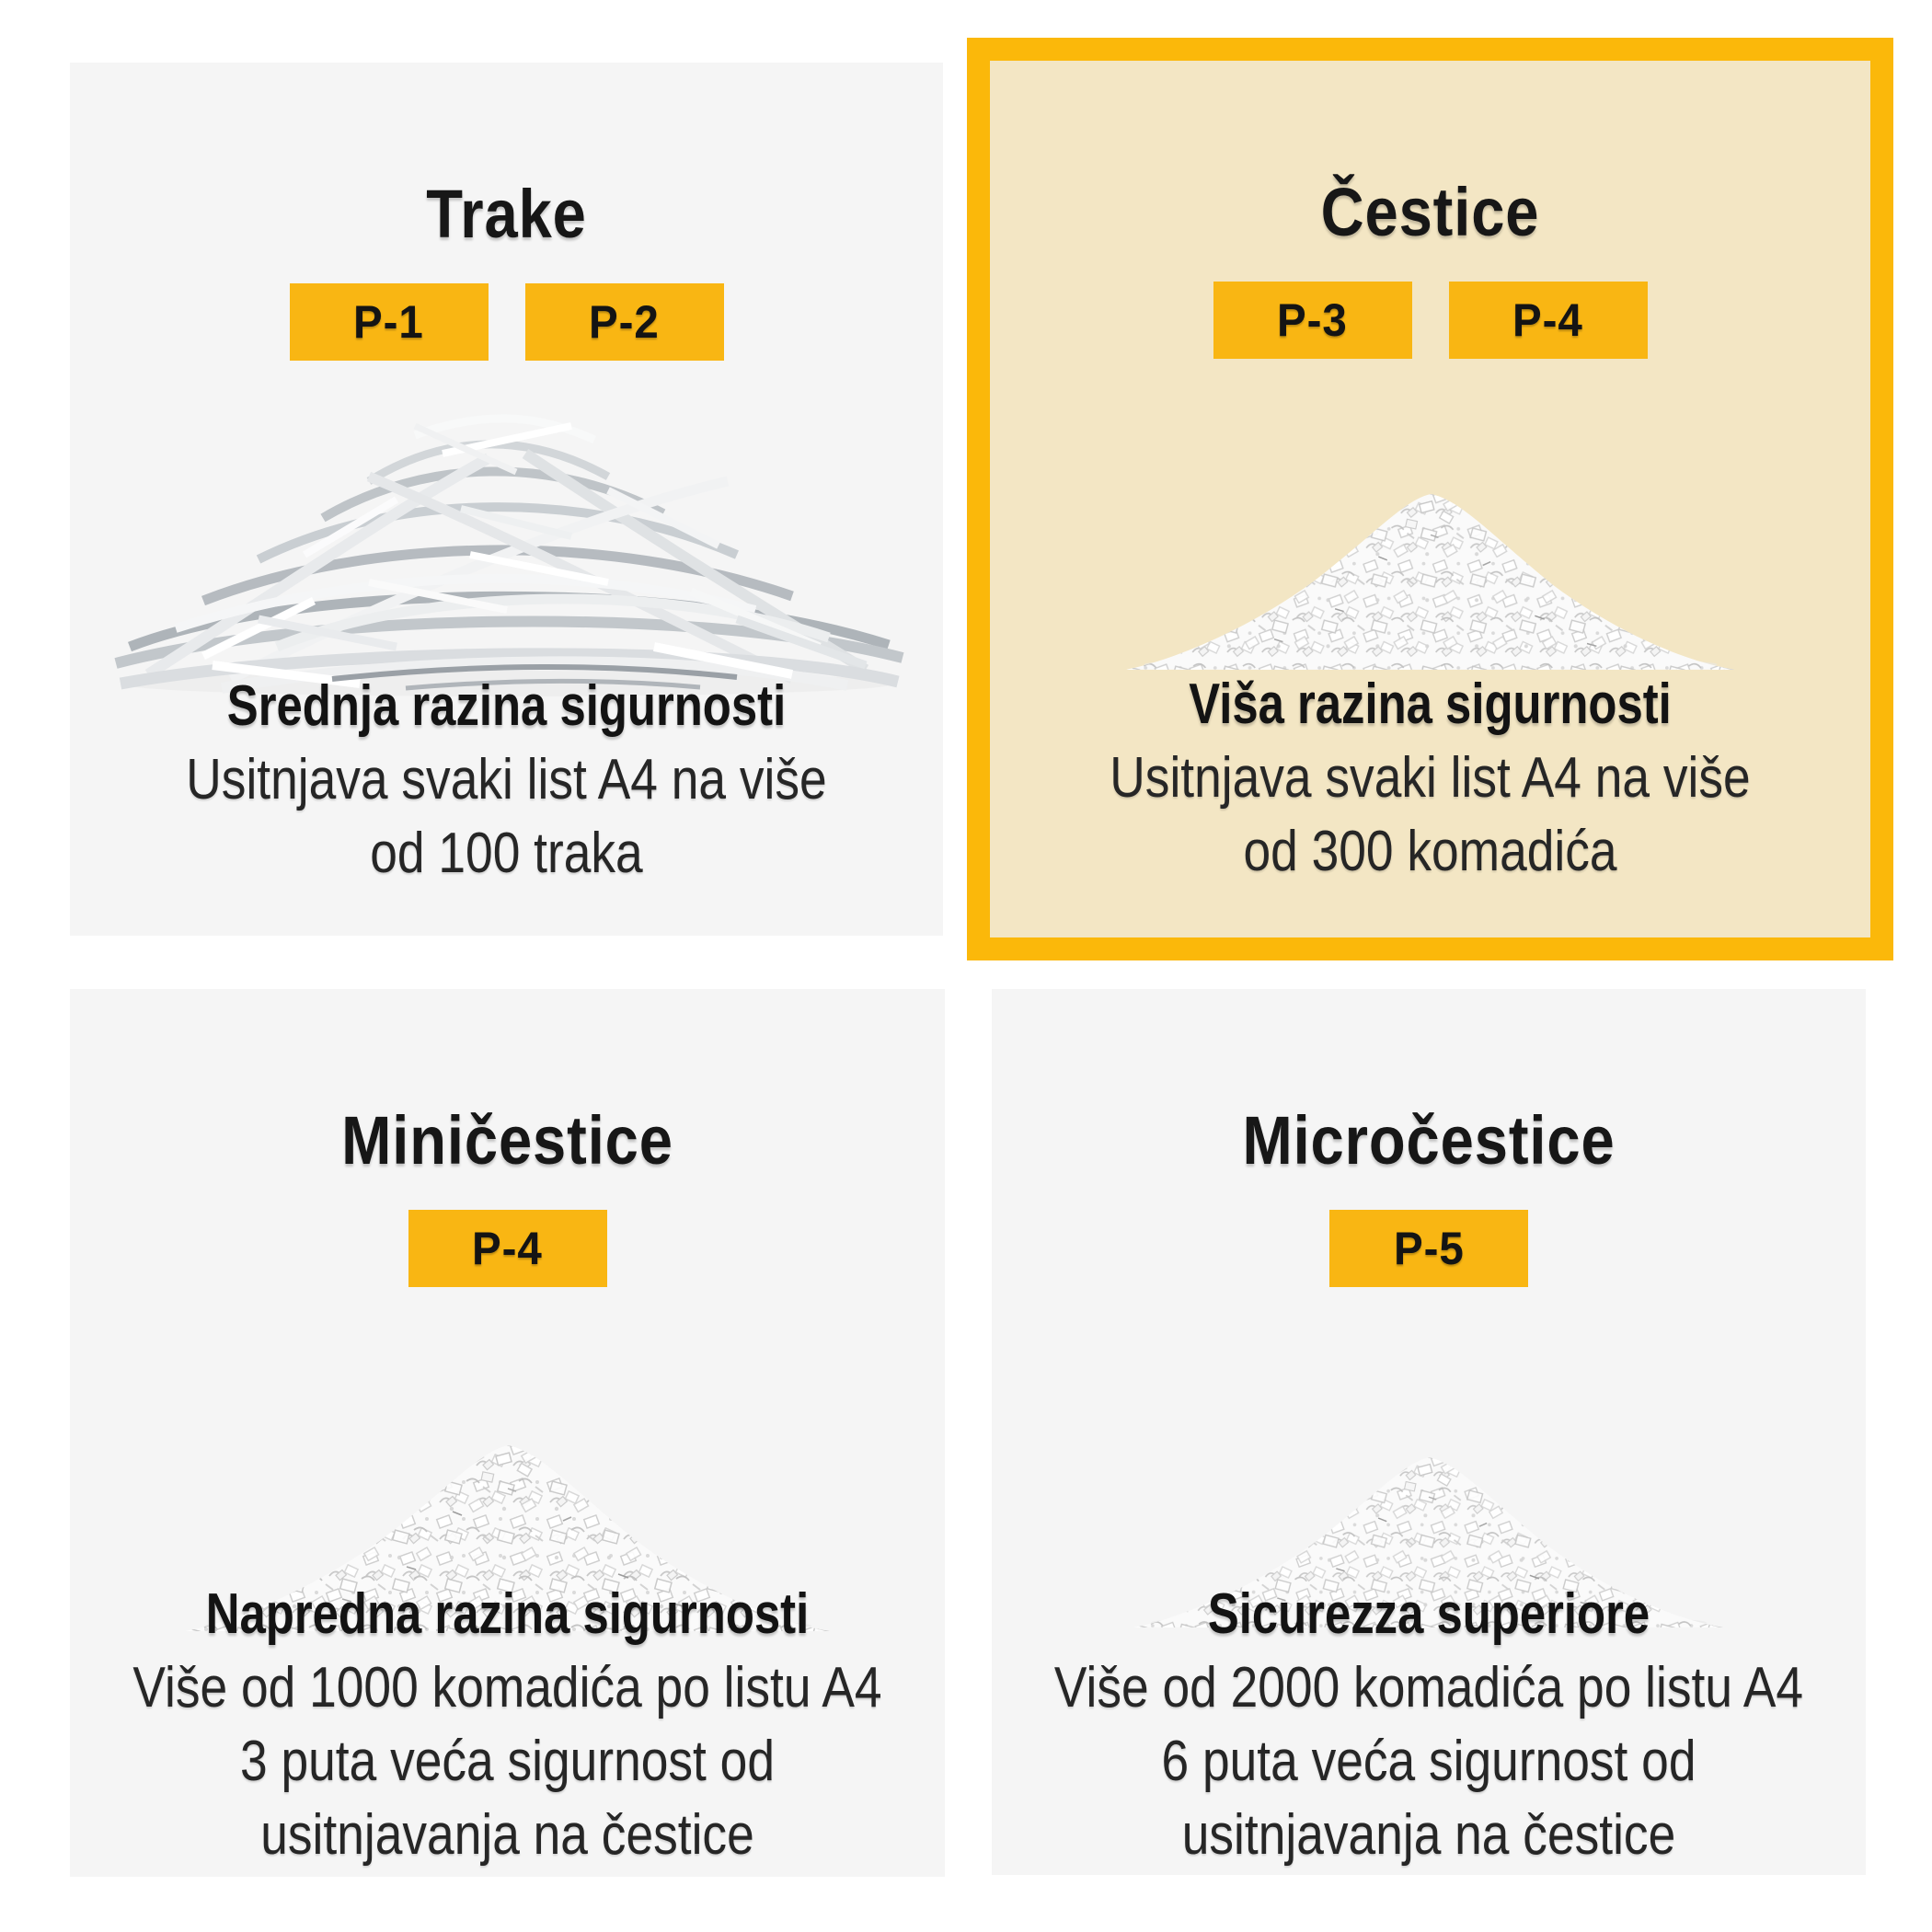 This screenshot has height=1932, width=1932. I want to click on description-line: Više od 1000 komadića po listu A4, so click(507, 1687).